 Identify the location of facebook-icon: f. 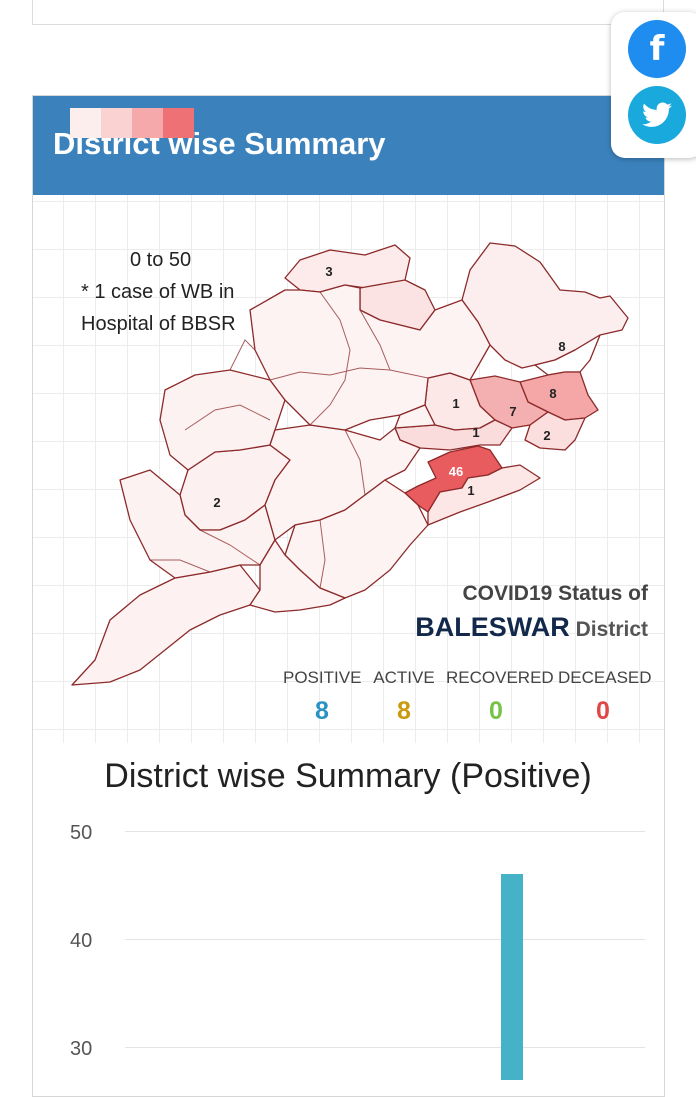
(657, 49).